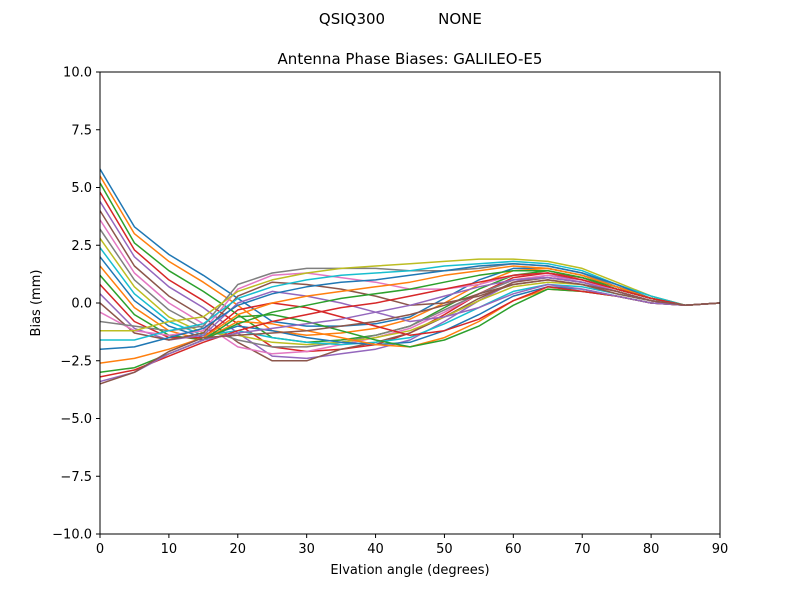 The height and width of the screenshot is (604, 800). What do you see at coordinates (238, 549) in the screenshot?
I see `x-tick-label: 20` at bounding box center [238, 549].